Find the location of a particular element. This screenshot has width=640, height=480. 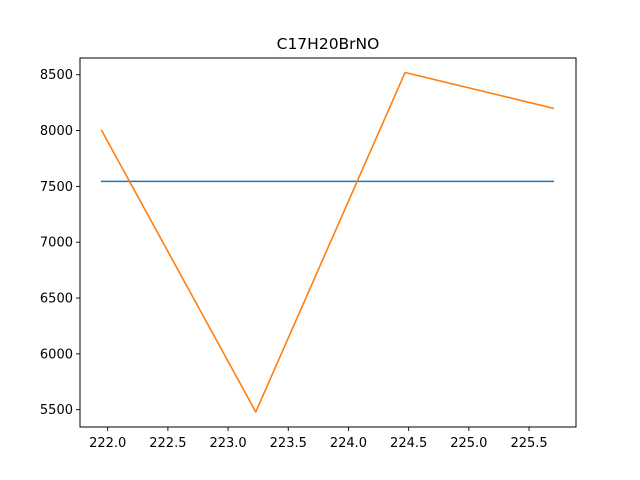

y-axis: 5500 6000 6500 7000 7500 8000 8500 is located at coordinates (60, 243).